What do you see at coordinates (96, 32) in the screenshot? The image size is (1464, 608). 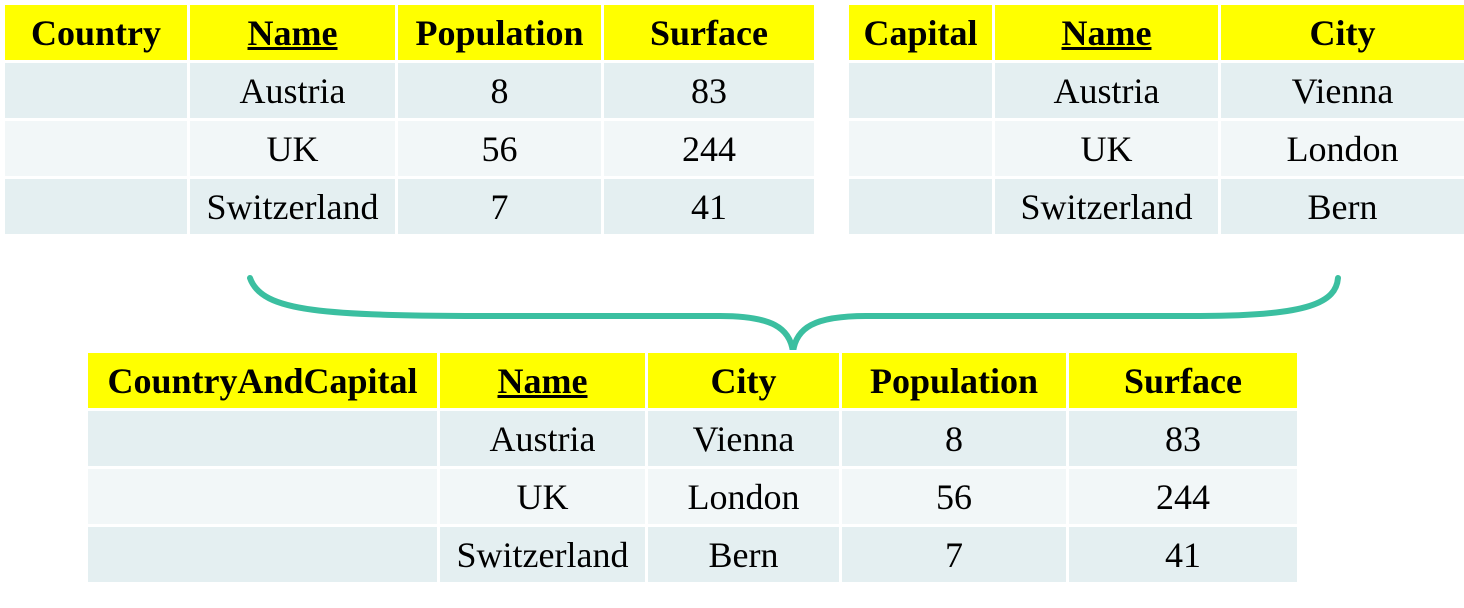 I see `country-relation-name: Country` at bounding box center [96, 32].